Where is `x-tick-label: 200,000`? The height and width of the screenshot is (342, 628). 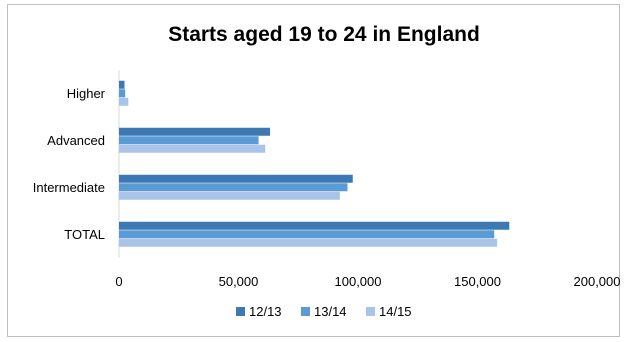 x-tick-label: 200,000 is located at coordinates (597, 281).